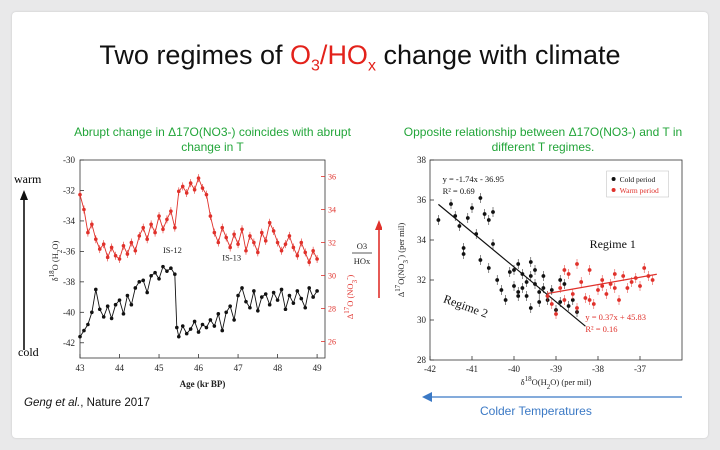 The width and height of the screenshot is (720, 450). What do you see at coordinates (514, 369) in the screenshot?
I see `x-tick-label: -40` at bounding box center [514, 369].